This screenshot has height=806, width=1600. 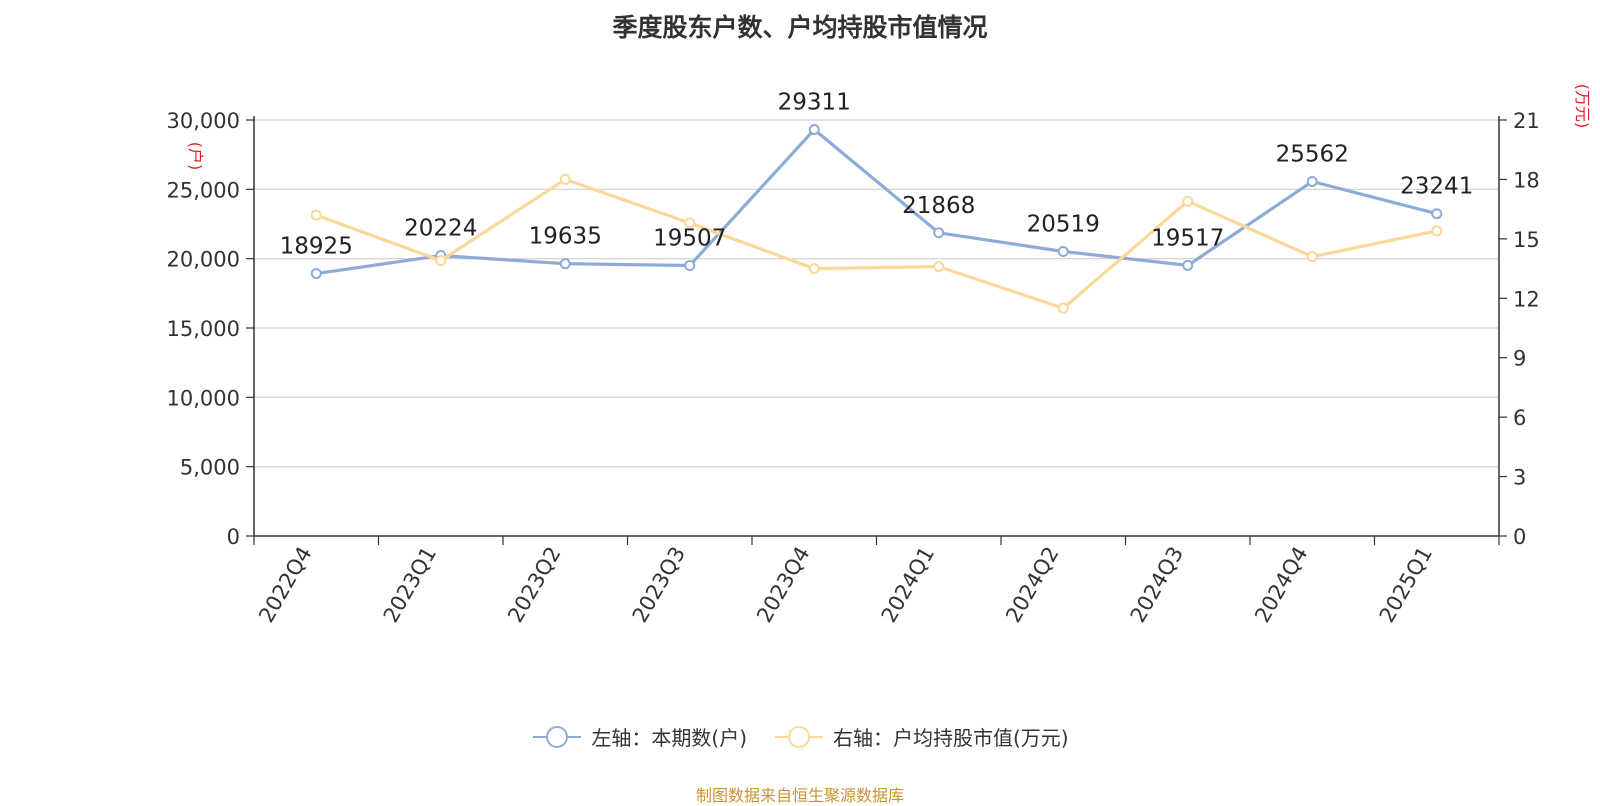 What do you see at coordinates (316, 247) in the screenshot?
I see `data-label: 18925` at bounding box center [316, 247].